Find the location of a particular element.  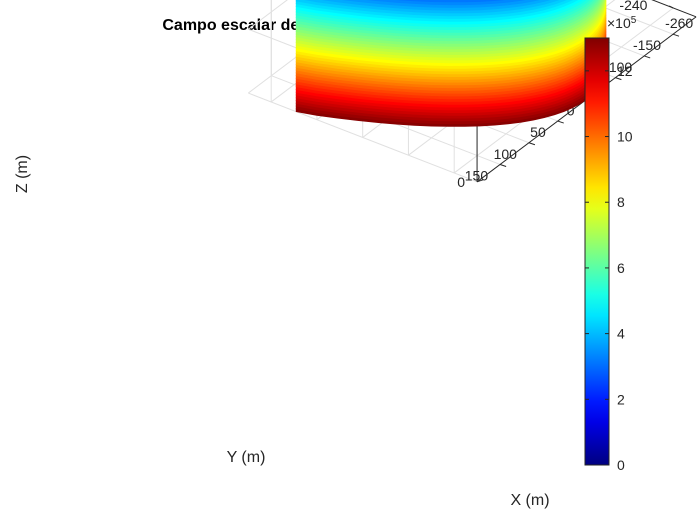

x-axis-line is located at coordinates (674, 9).